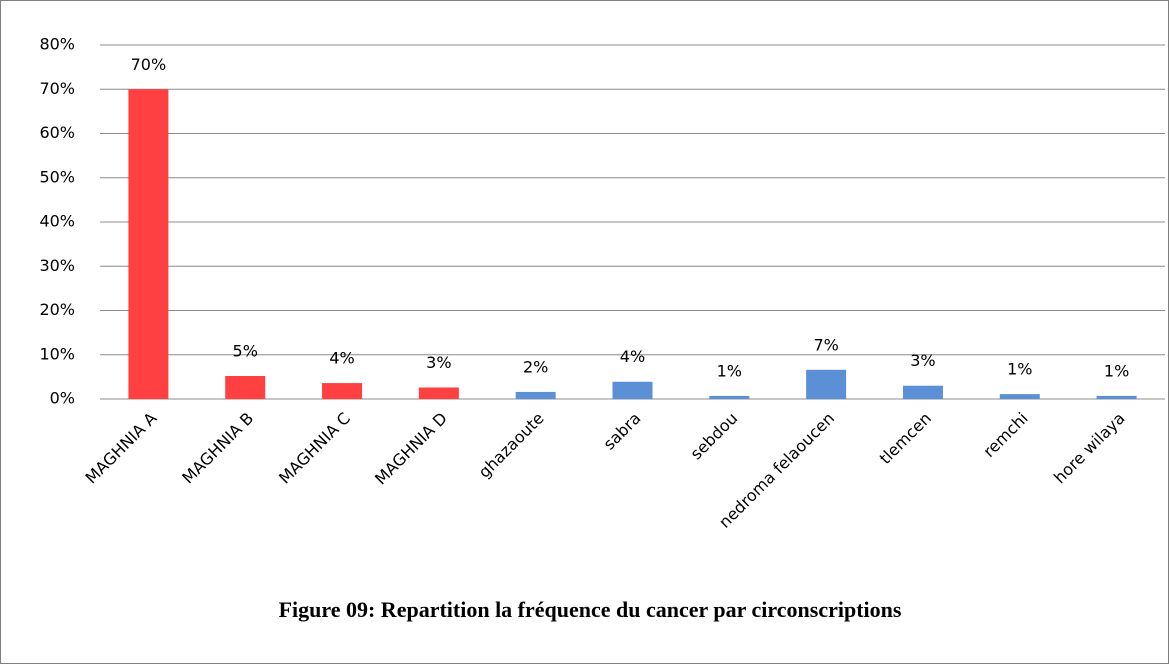 This screenshot has width=1170, height=665. What do you see at coordinates (57, 265) in the screenshot?
I see `y-tick-label: 30%` at bounding box center [57, 265].